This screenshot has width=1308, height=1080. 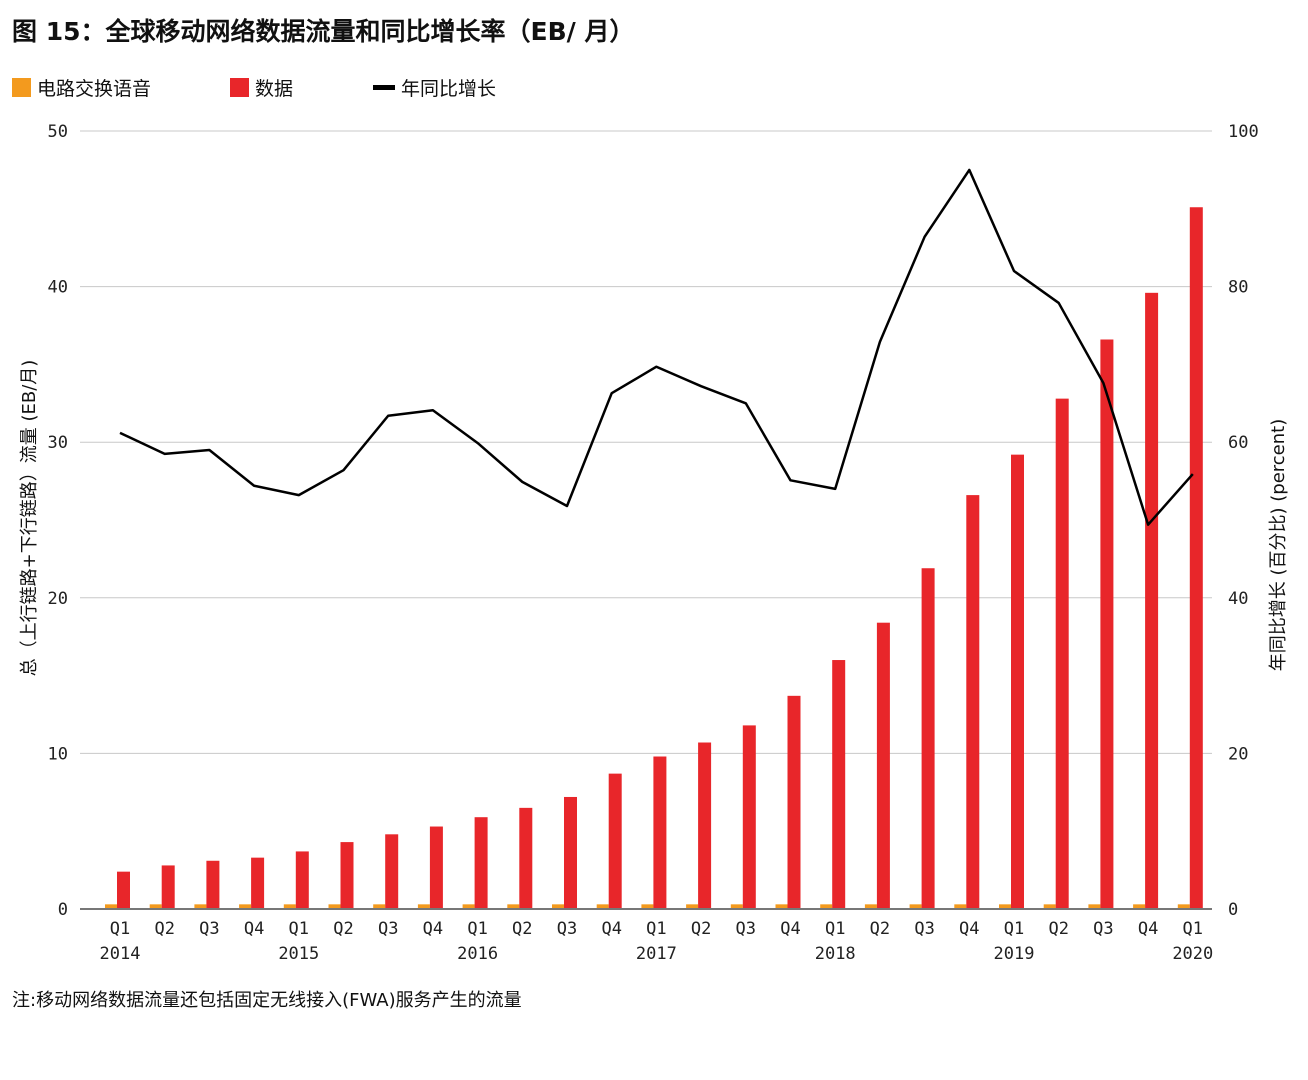 What do you see at coordinates (384, 87) in the screenshot?
I see `legend-swatch-growth` at bounding box center [384, 87].